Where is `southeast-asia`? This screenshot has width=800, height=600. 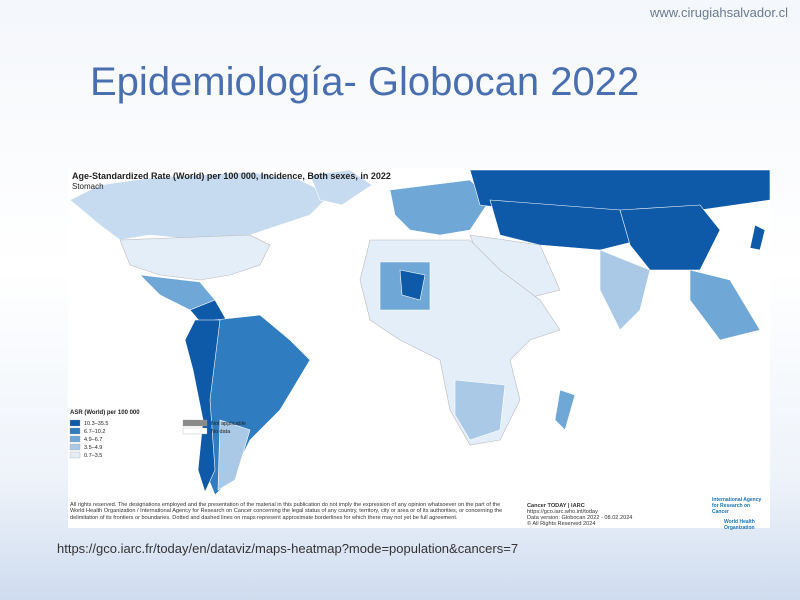
southeast-asia is located at coordinates (725, 305).